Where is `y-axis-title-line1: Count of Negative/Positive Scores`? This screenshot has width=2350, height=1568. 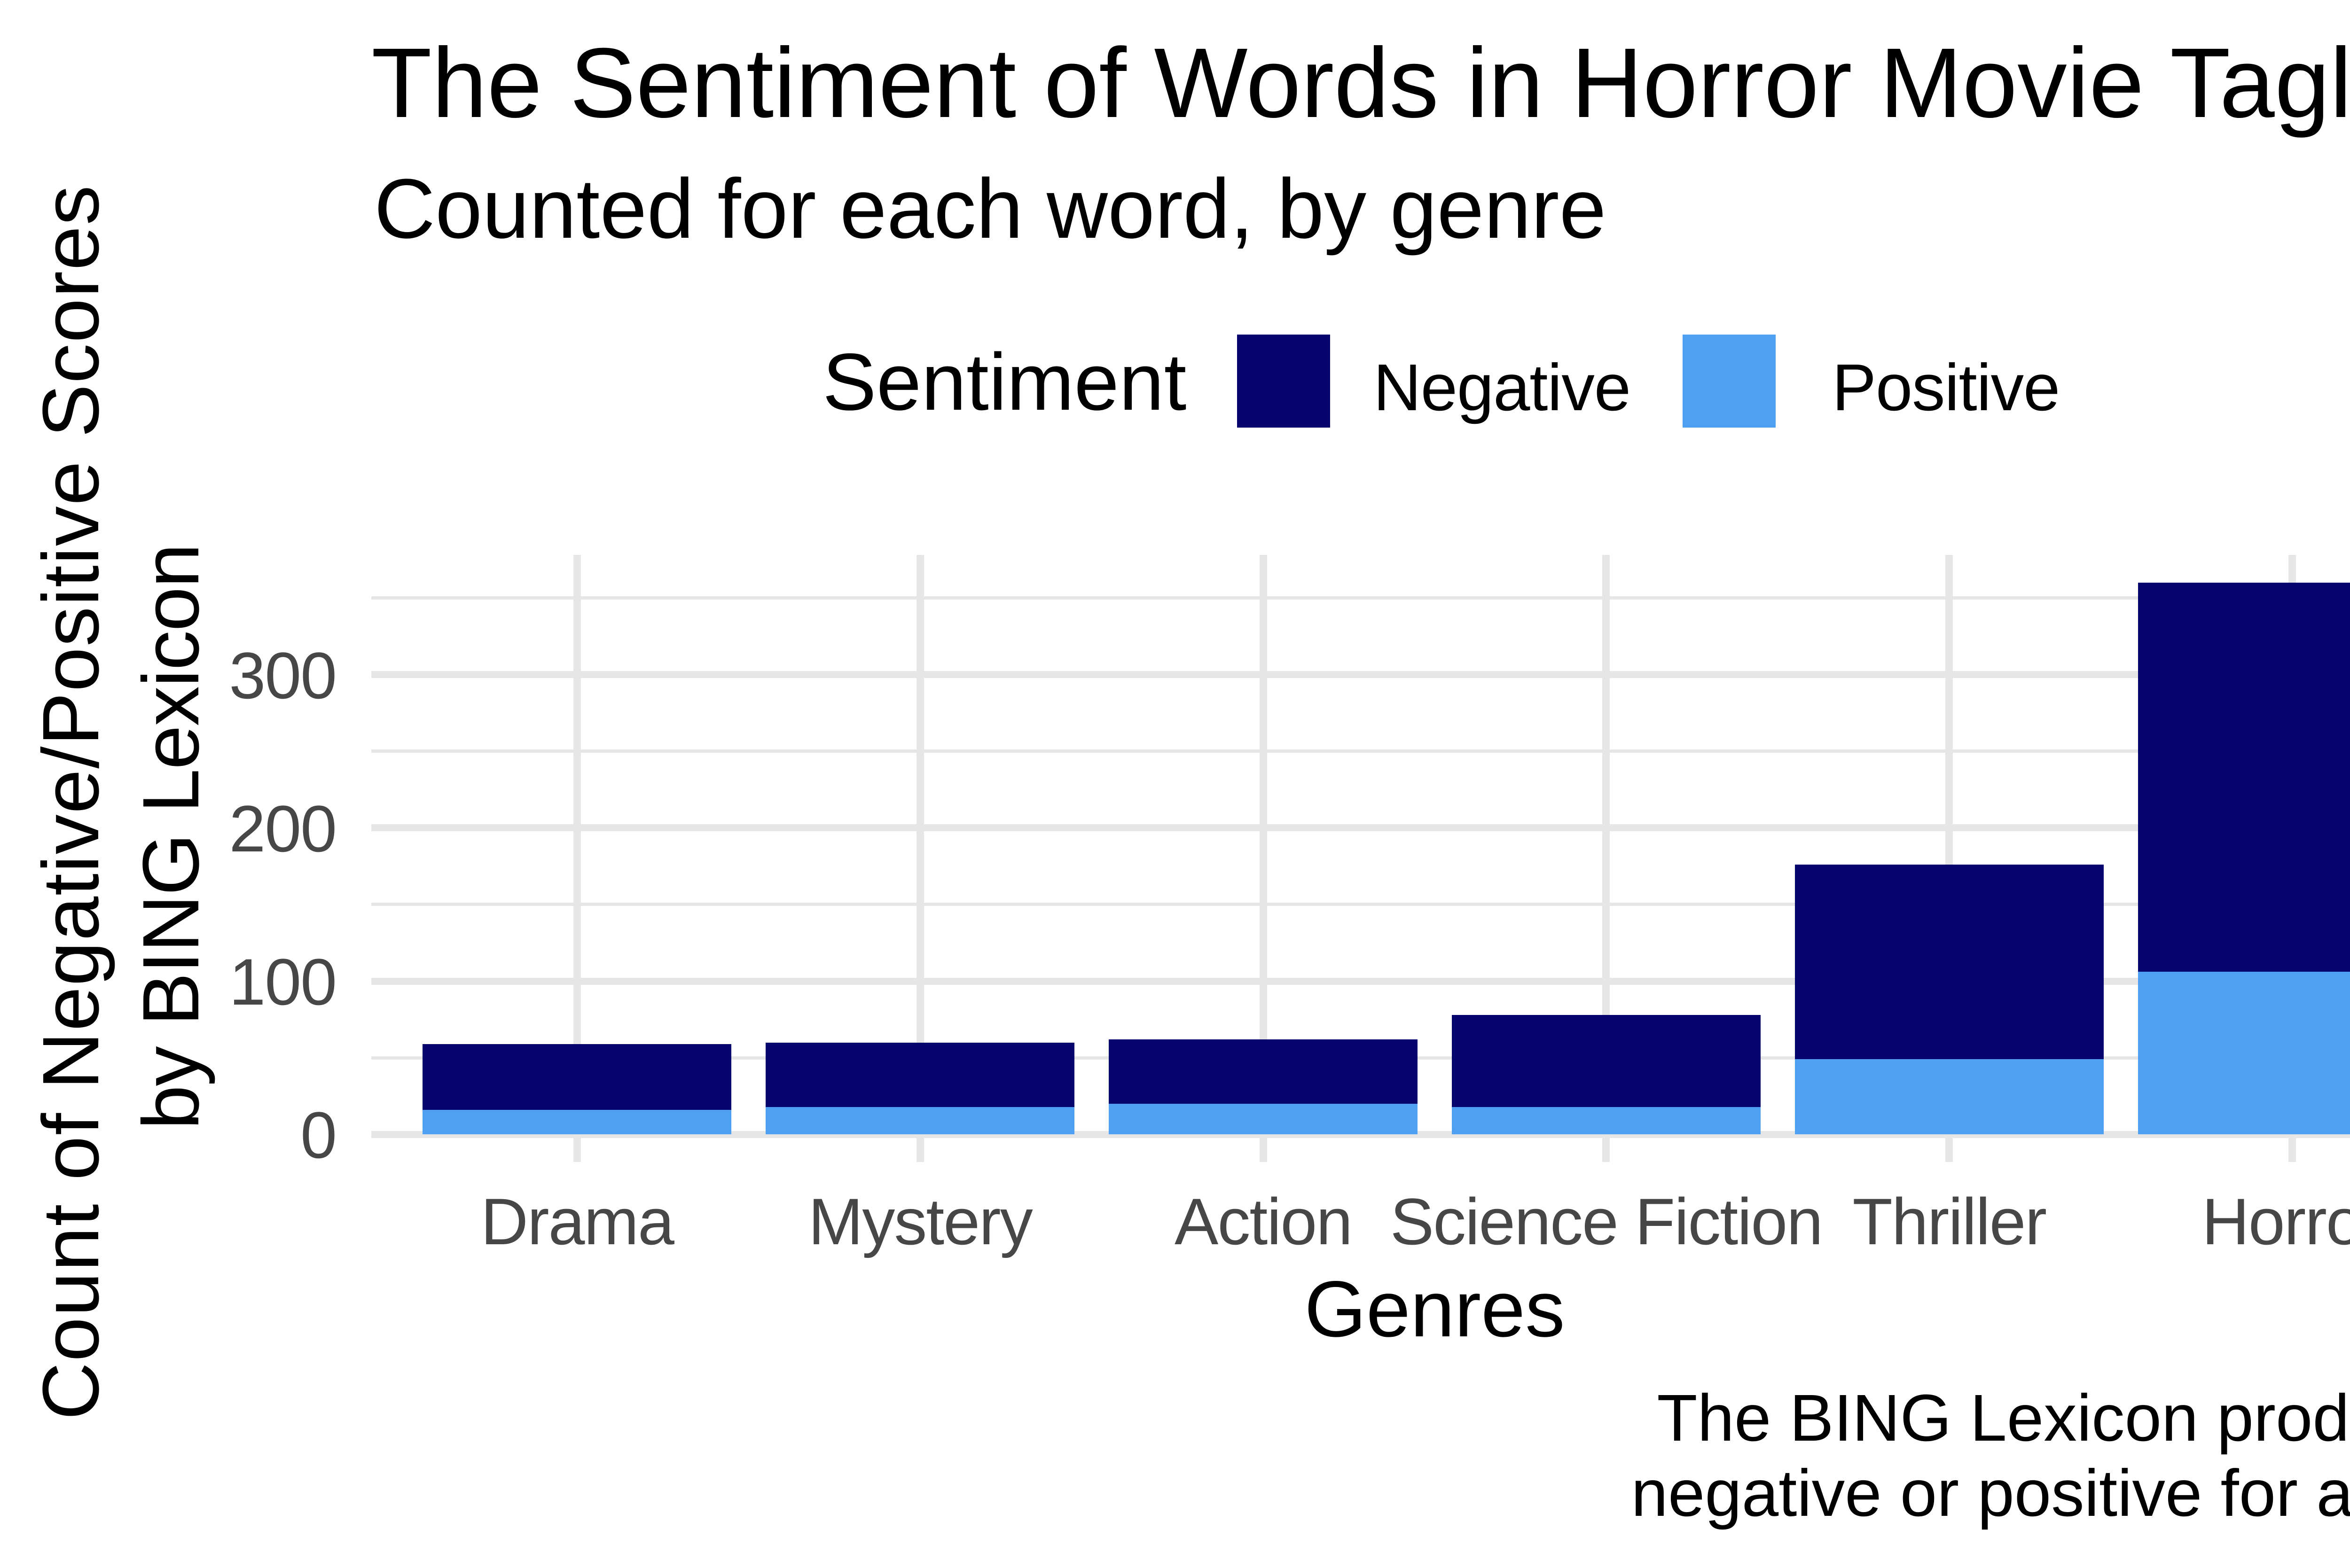
y-axis-title-line1: Count of Negative/Positive Scores is located at coordinates (71, 802).